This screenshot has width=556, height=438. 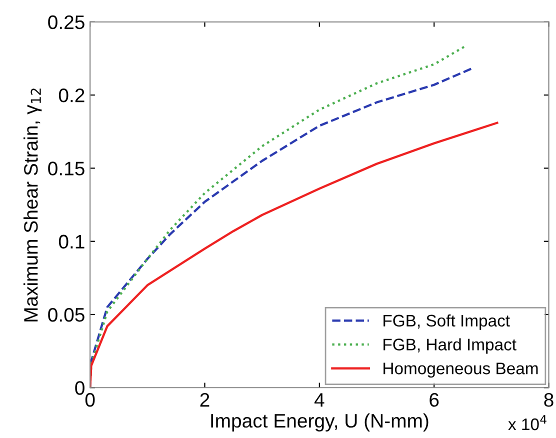 I want to click on legend-label: FGB, Hard Impact, so click(x=450, y=346).